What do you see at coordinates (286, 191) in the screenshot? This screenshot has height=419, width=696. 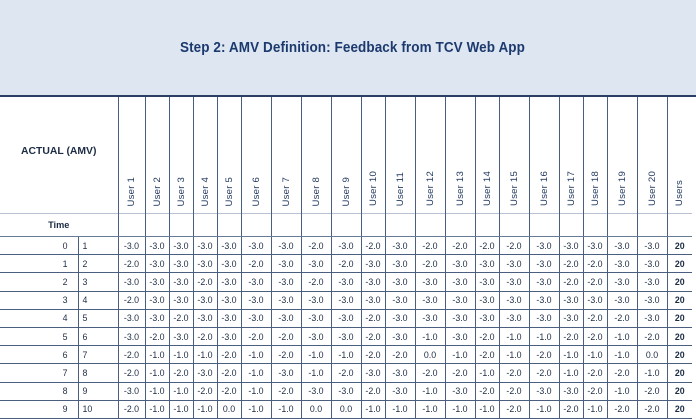 I see `user-column-label: User 7` at bounding box center [286, 191].